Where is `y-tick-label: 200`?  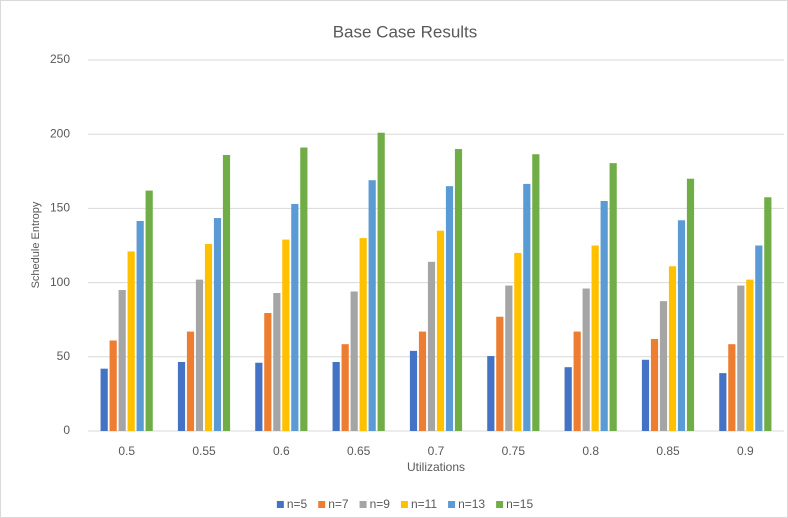
y-tick-label: 200 is located at coordinates (60, 133).